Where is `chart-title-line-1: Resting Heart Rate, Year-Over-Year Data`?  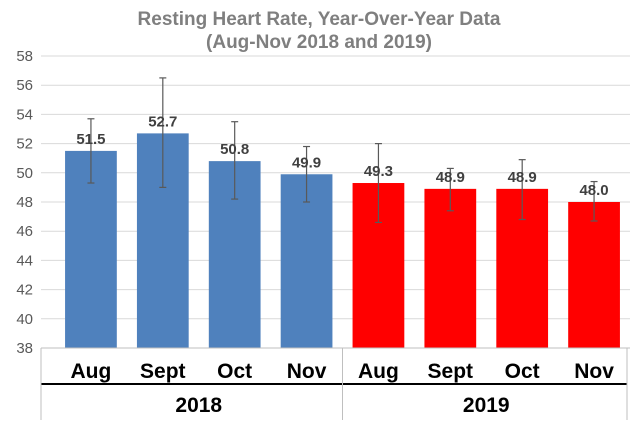
chart-title-line-1: Resting Heart Rate, Year-Over-Year Data is located at coordinates (319, 19).